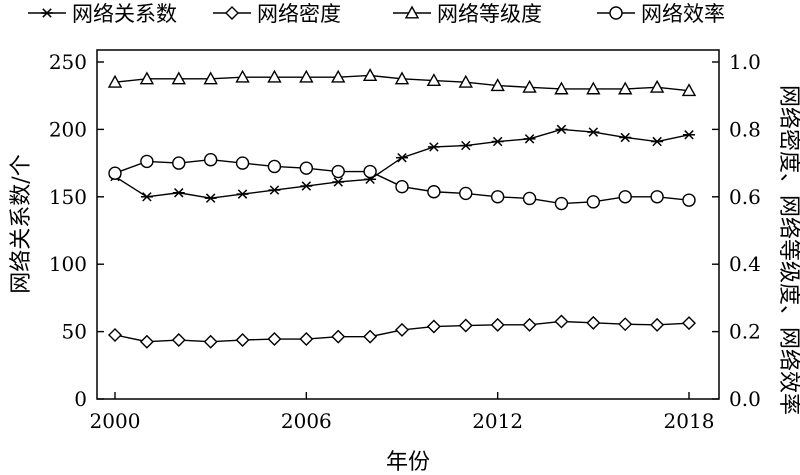 The image size is (800, 475). Describe the element at coordinates (745, 399) in the screenshot. I see `y-right-tick-label: 0.0` at that location.